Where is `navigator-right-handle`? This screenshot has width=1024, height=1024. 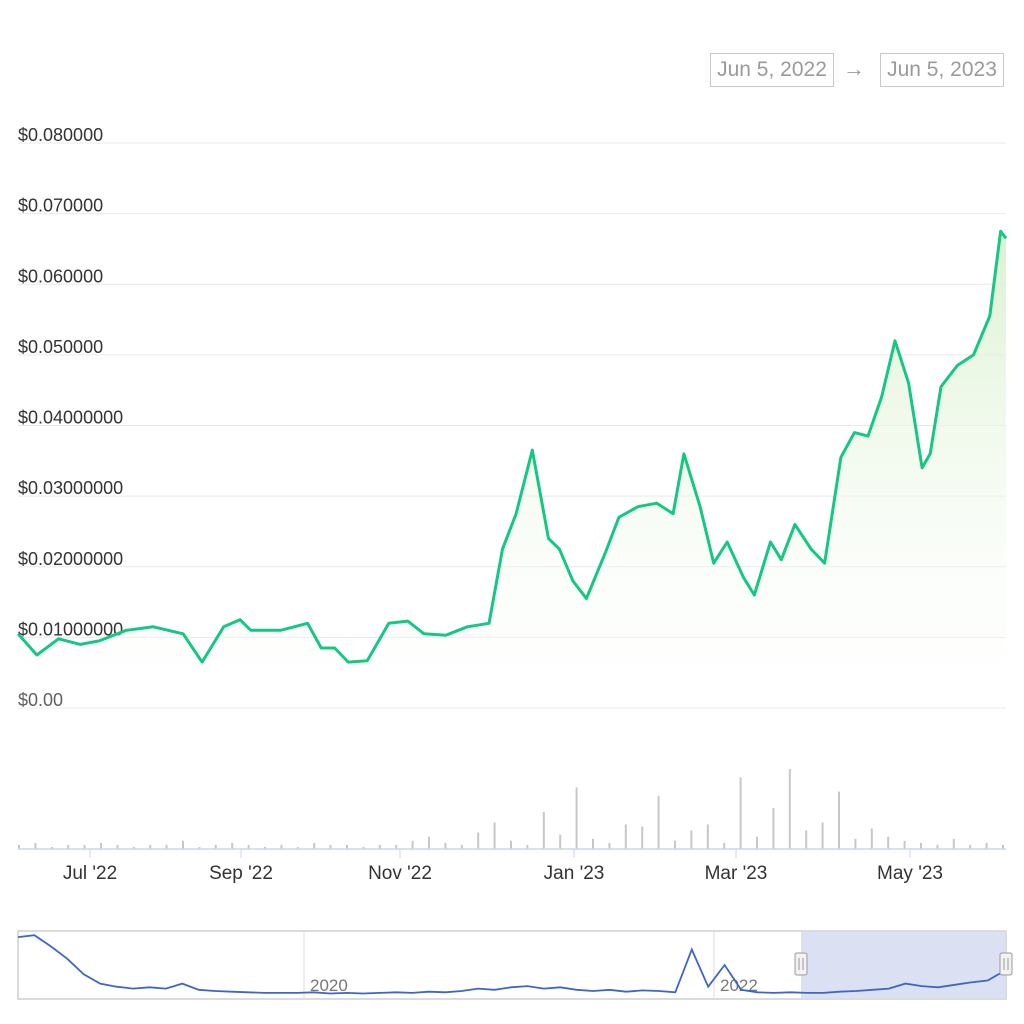
navigator-right-handle is located at coordinates (1006, 964).